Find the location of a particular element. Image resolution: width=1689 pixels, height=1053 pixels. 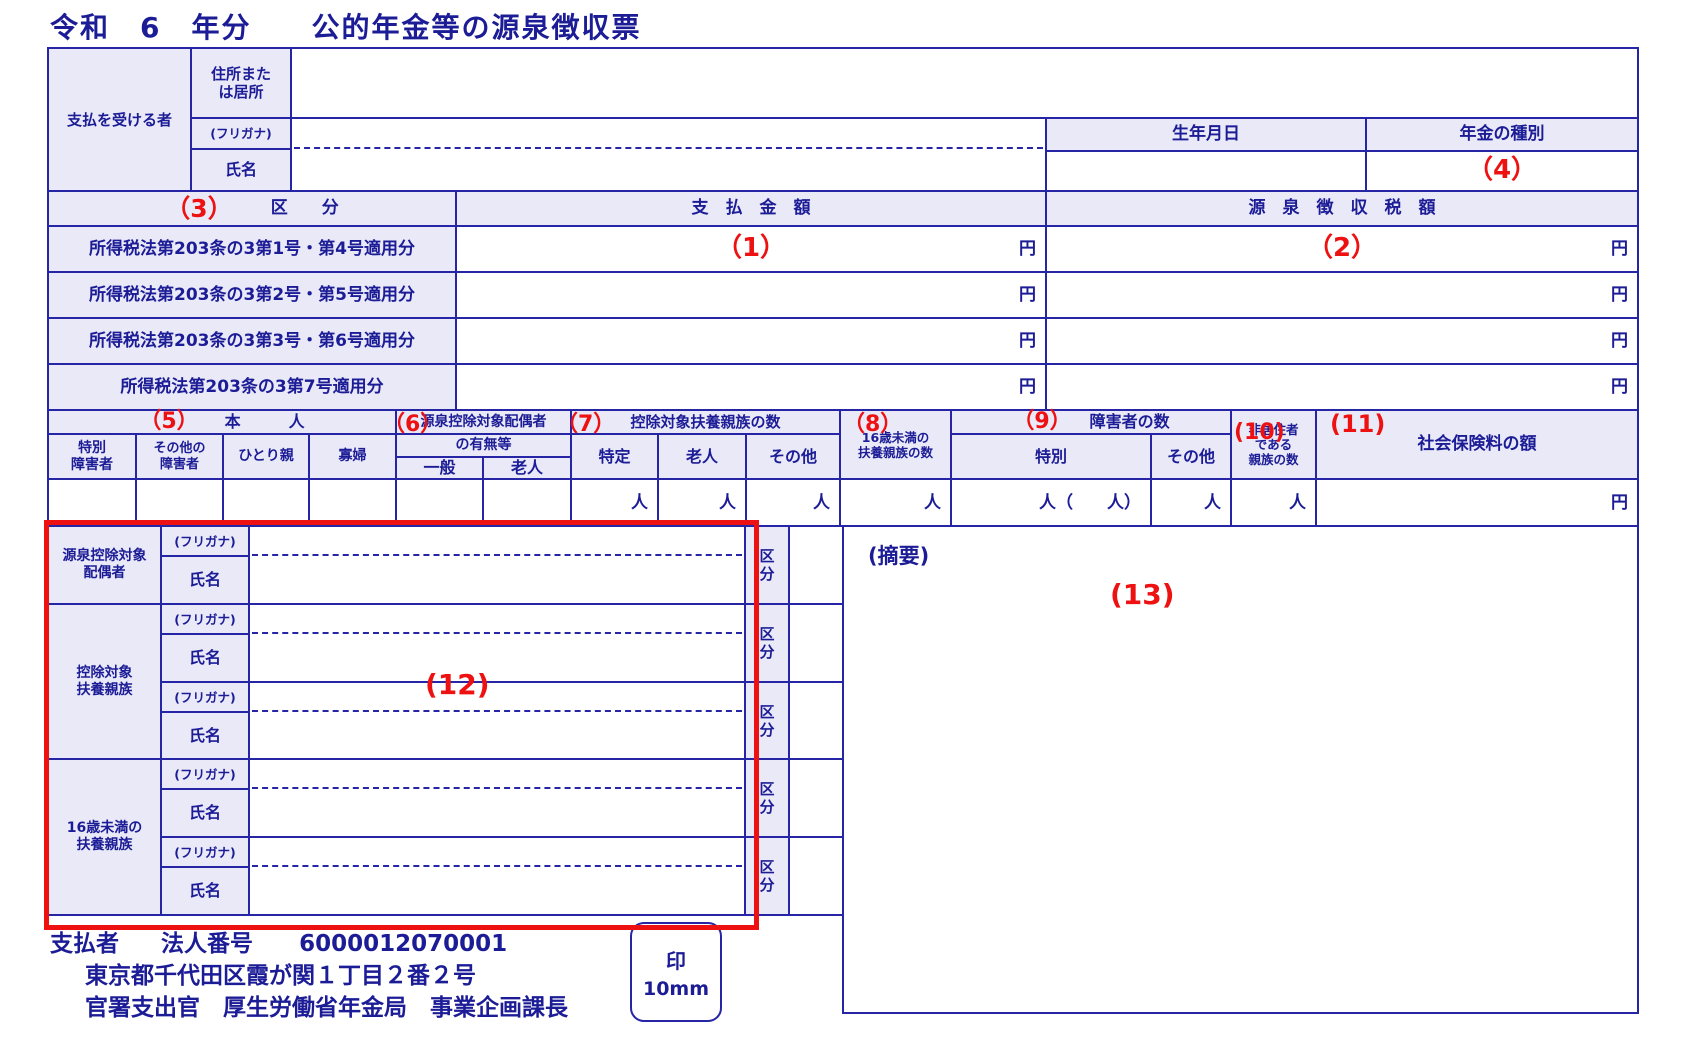

count-cell-dependent-other: 人 is located at coordinates (793, 502).